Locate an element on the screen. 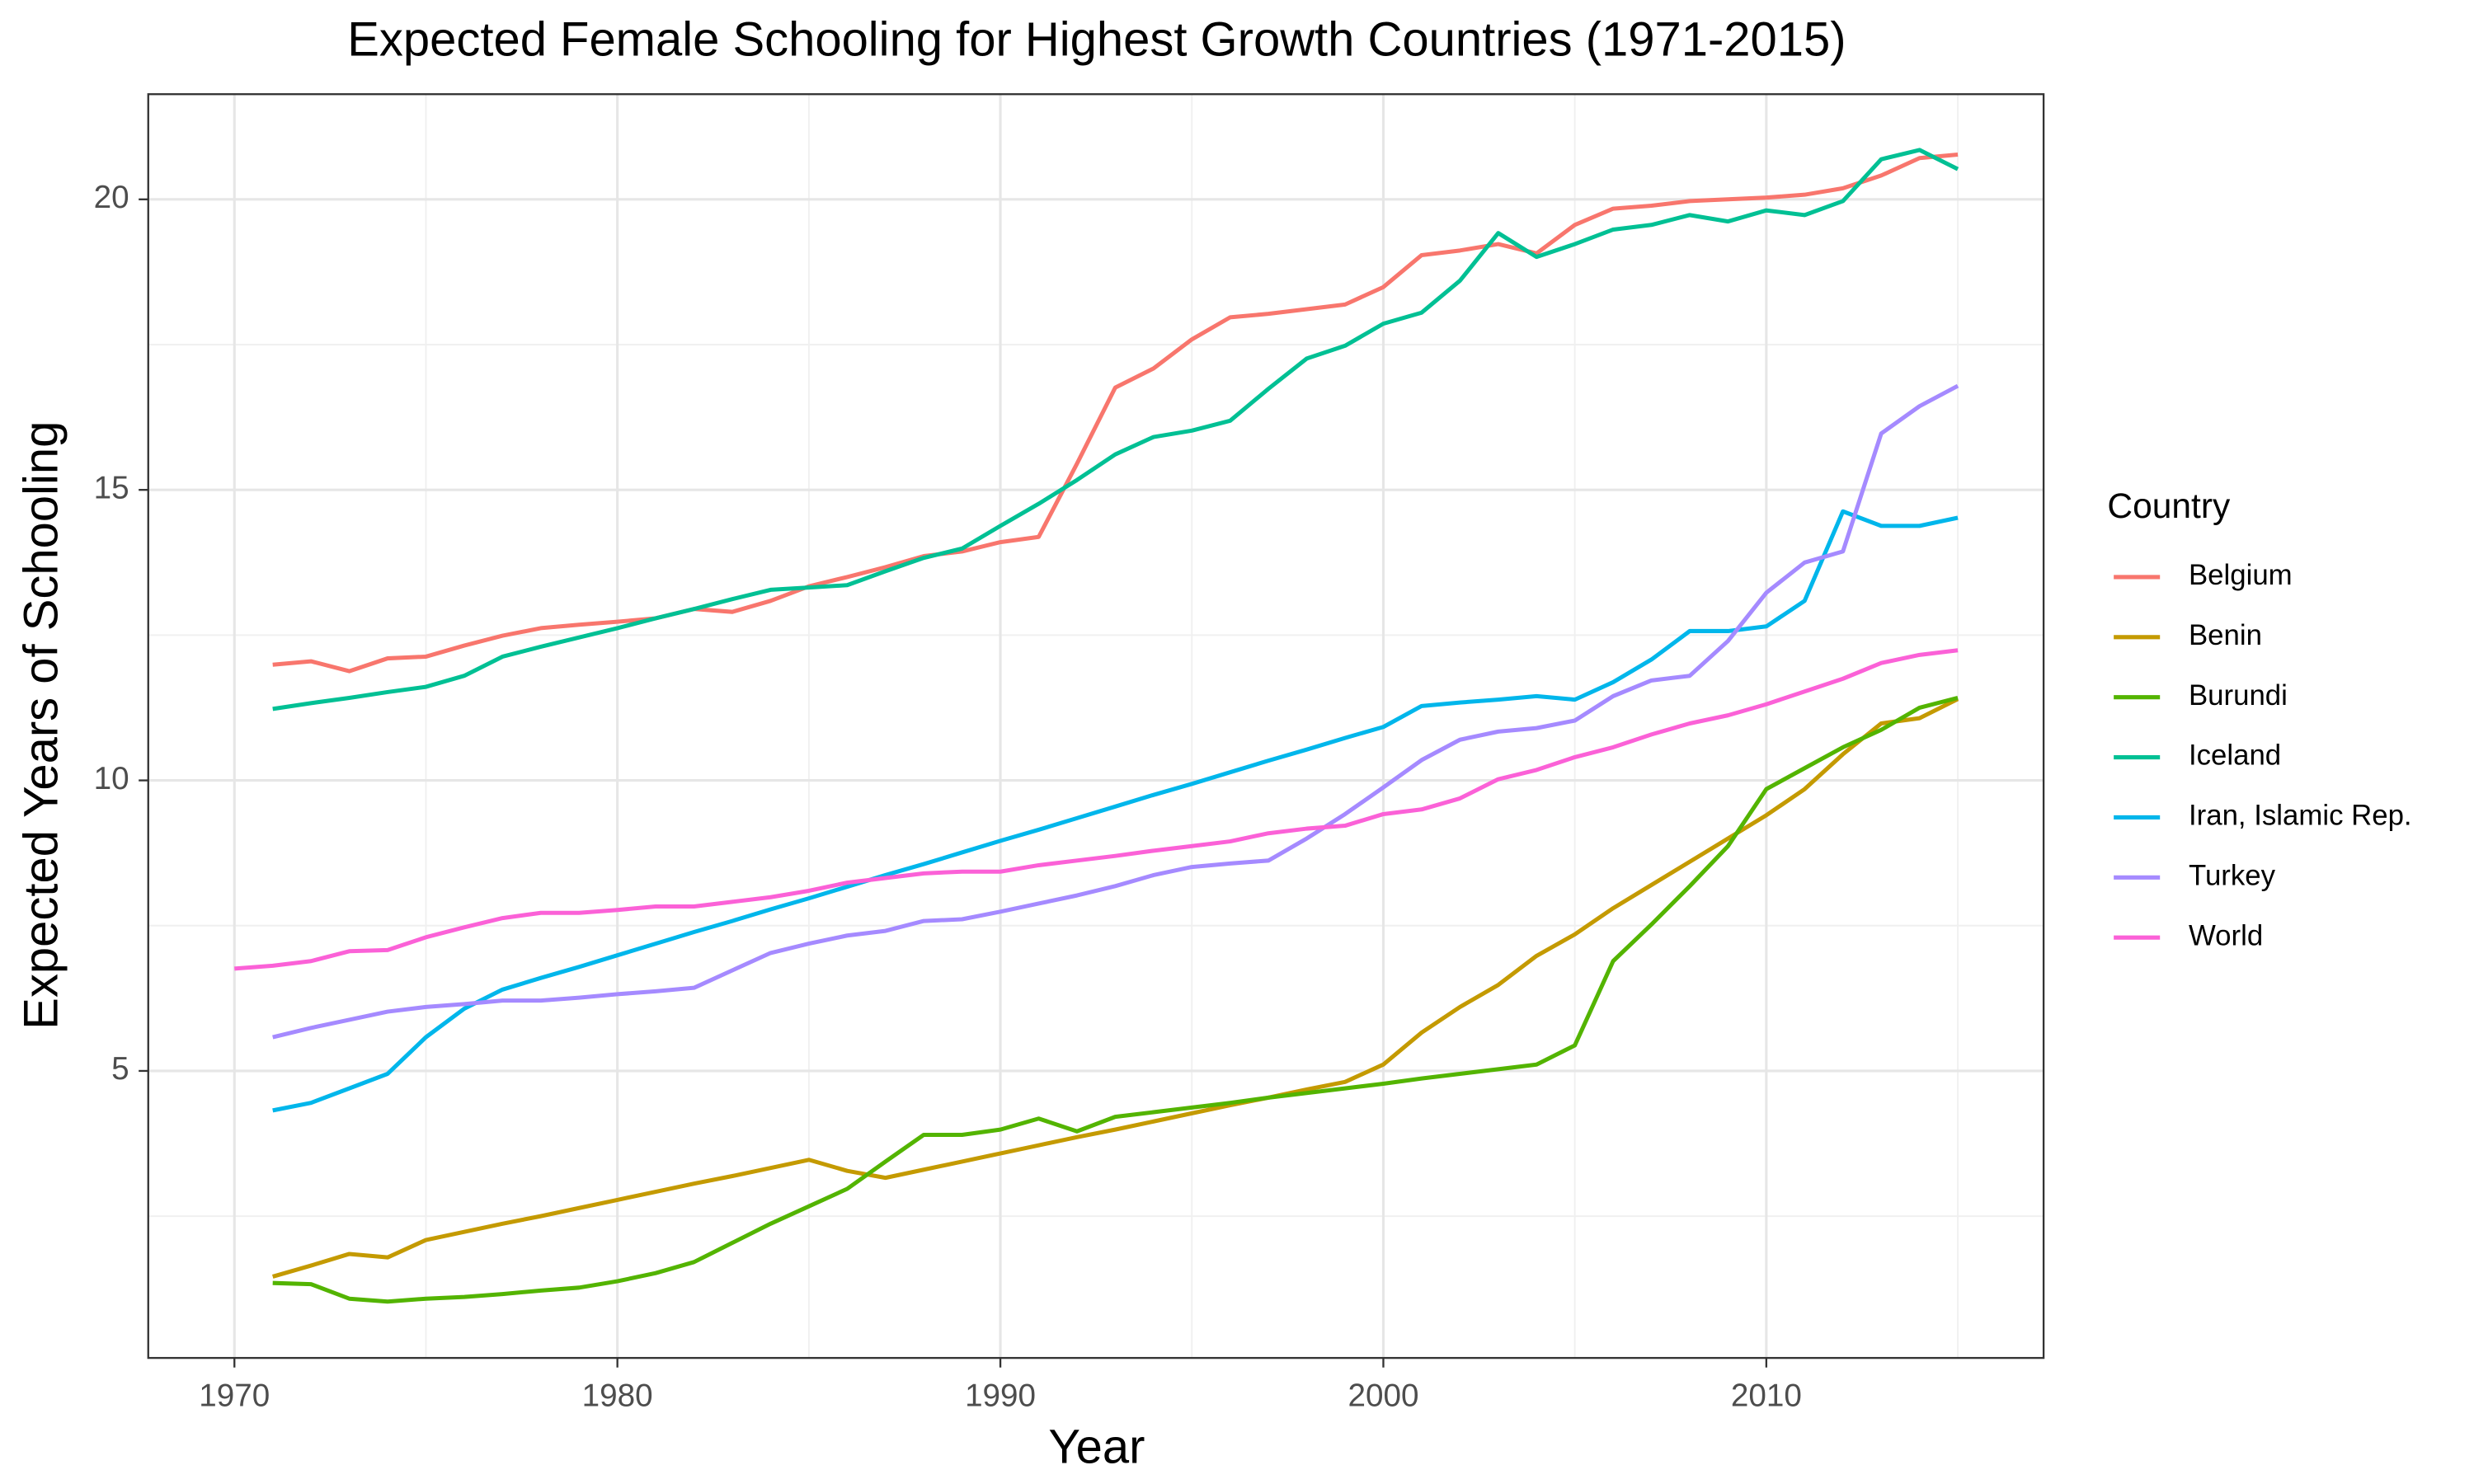 The image size is (2474, 1484). x-tick-label: 2000 is located at coordinates (1383, 1396).